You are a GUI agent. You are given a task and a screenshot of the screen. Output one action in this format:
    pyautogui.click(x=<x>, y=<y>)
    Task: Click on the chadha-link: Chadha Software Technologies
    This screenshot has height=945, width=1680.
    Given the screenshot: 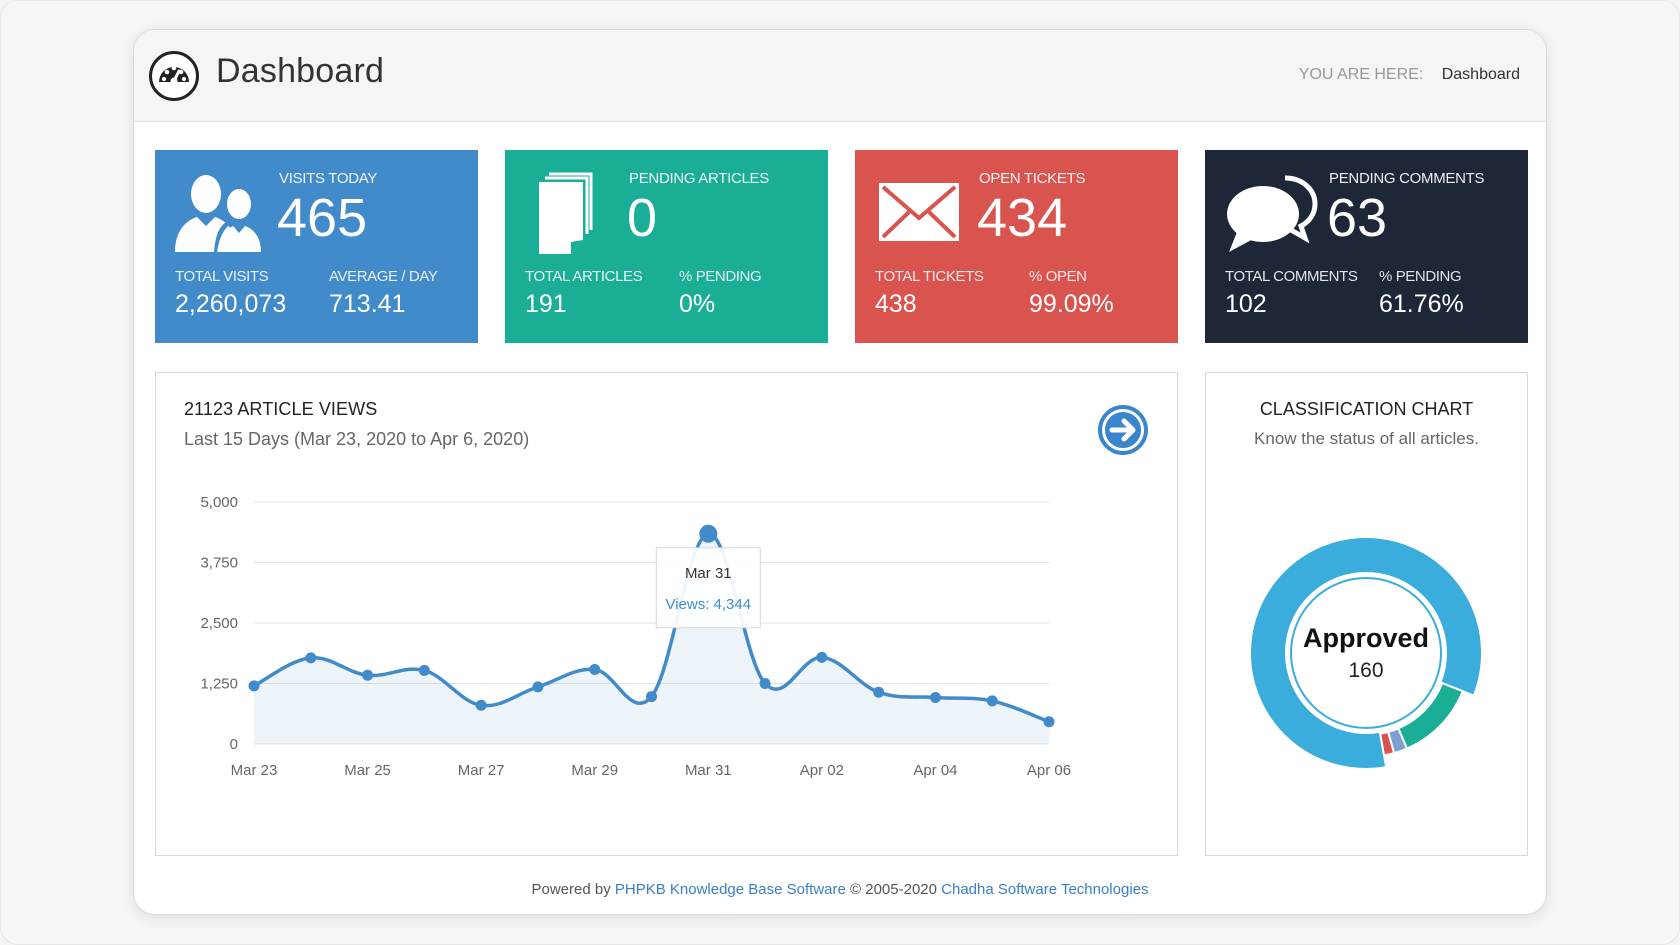 What is the action you would take?
    pyautogui.click(x=1045, y=889)
    